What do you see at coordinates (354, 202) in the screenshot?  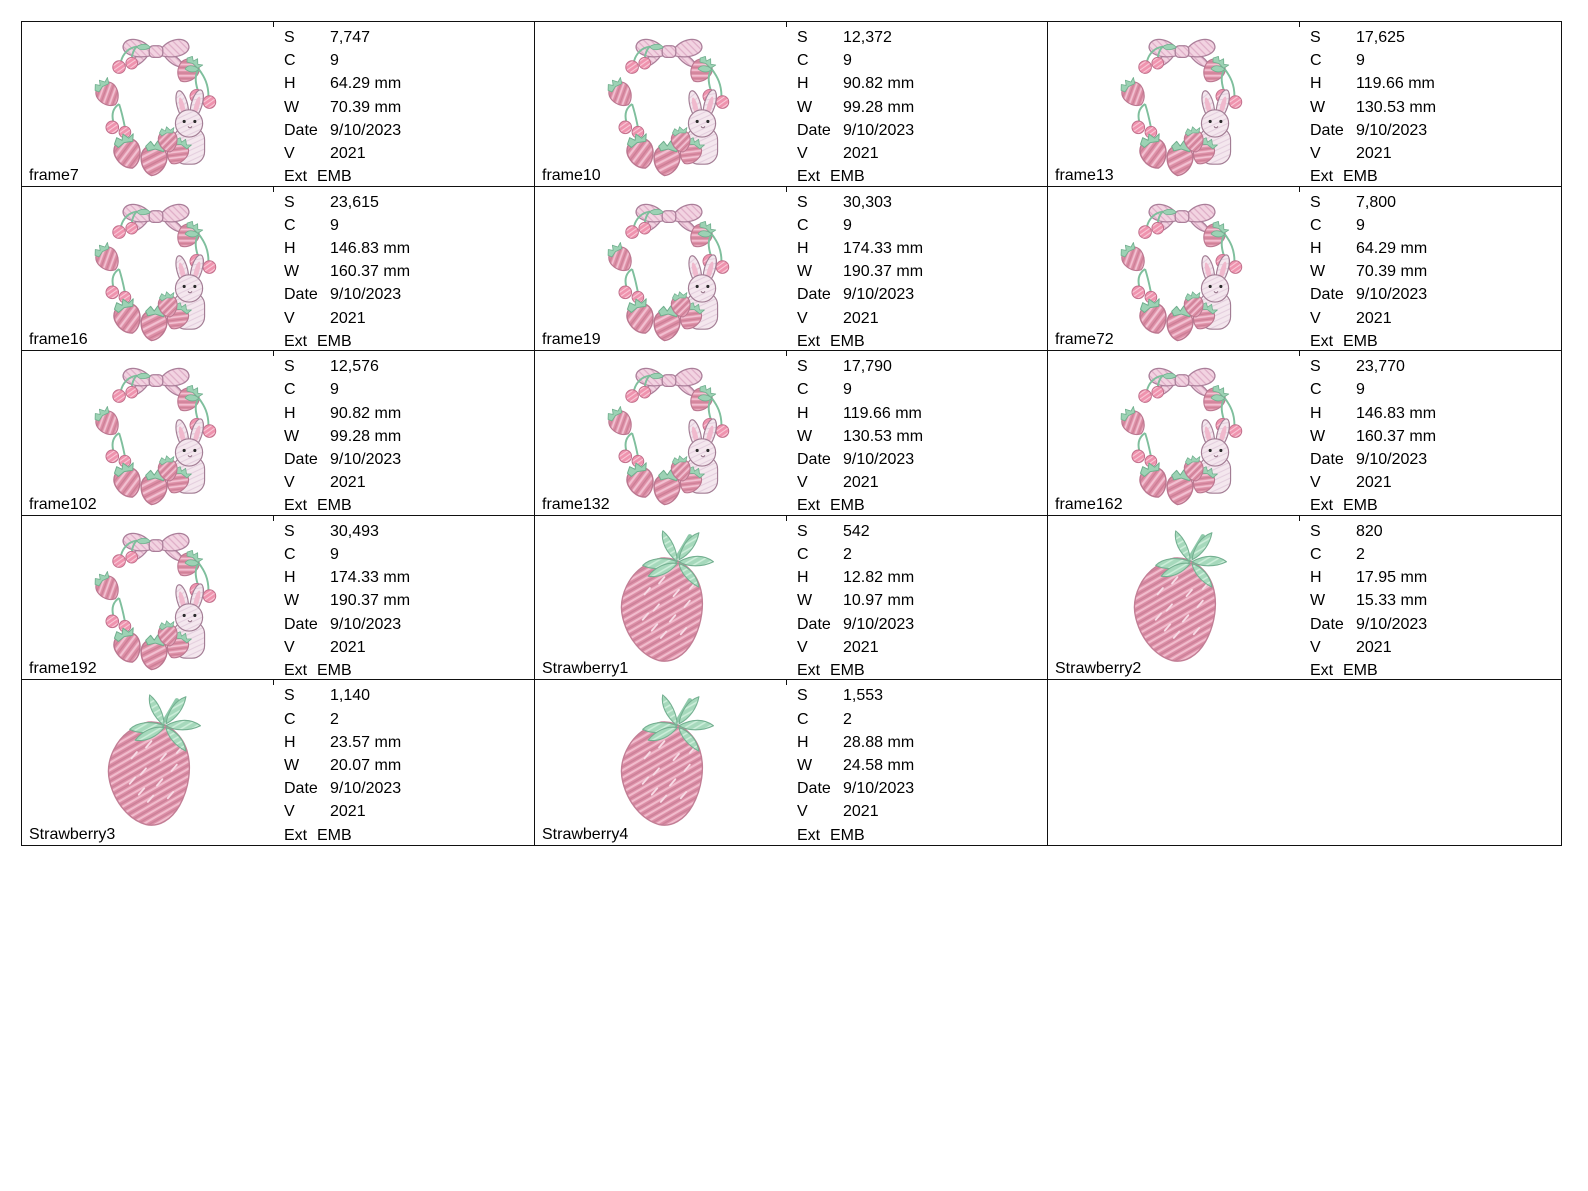 I see `meta-value: 23,615` at bounding box center [354, 202].